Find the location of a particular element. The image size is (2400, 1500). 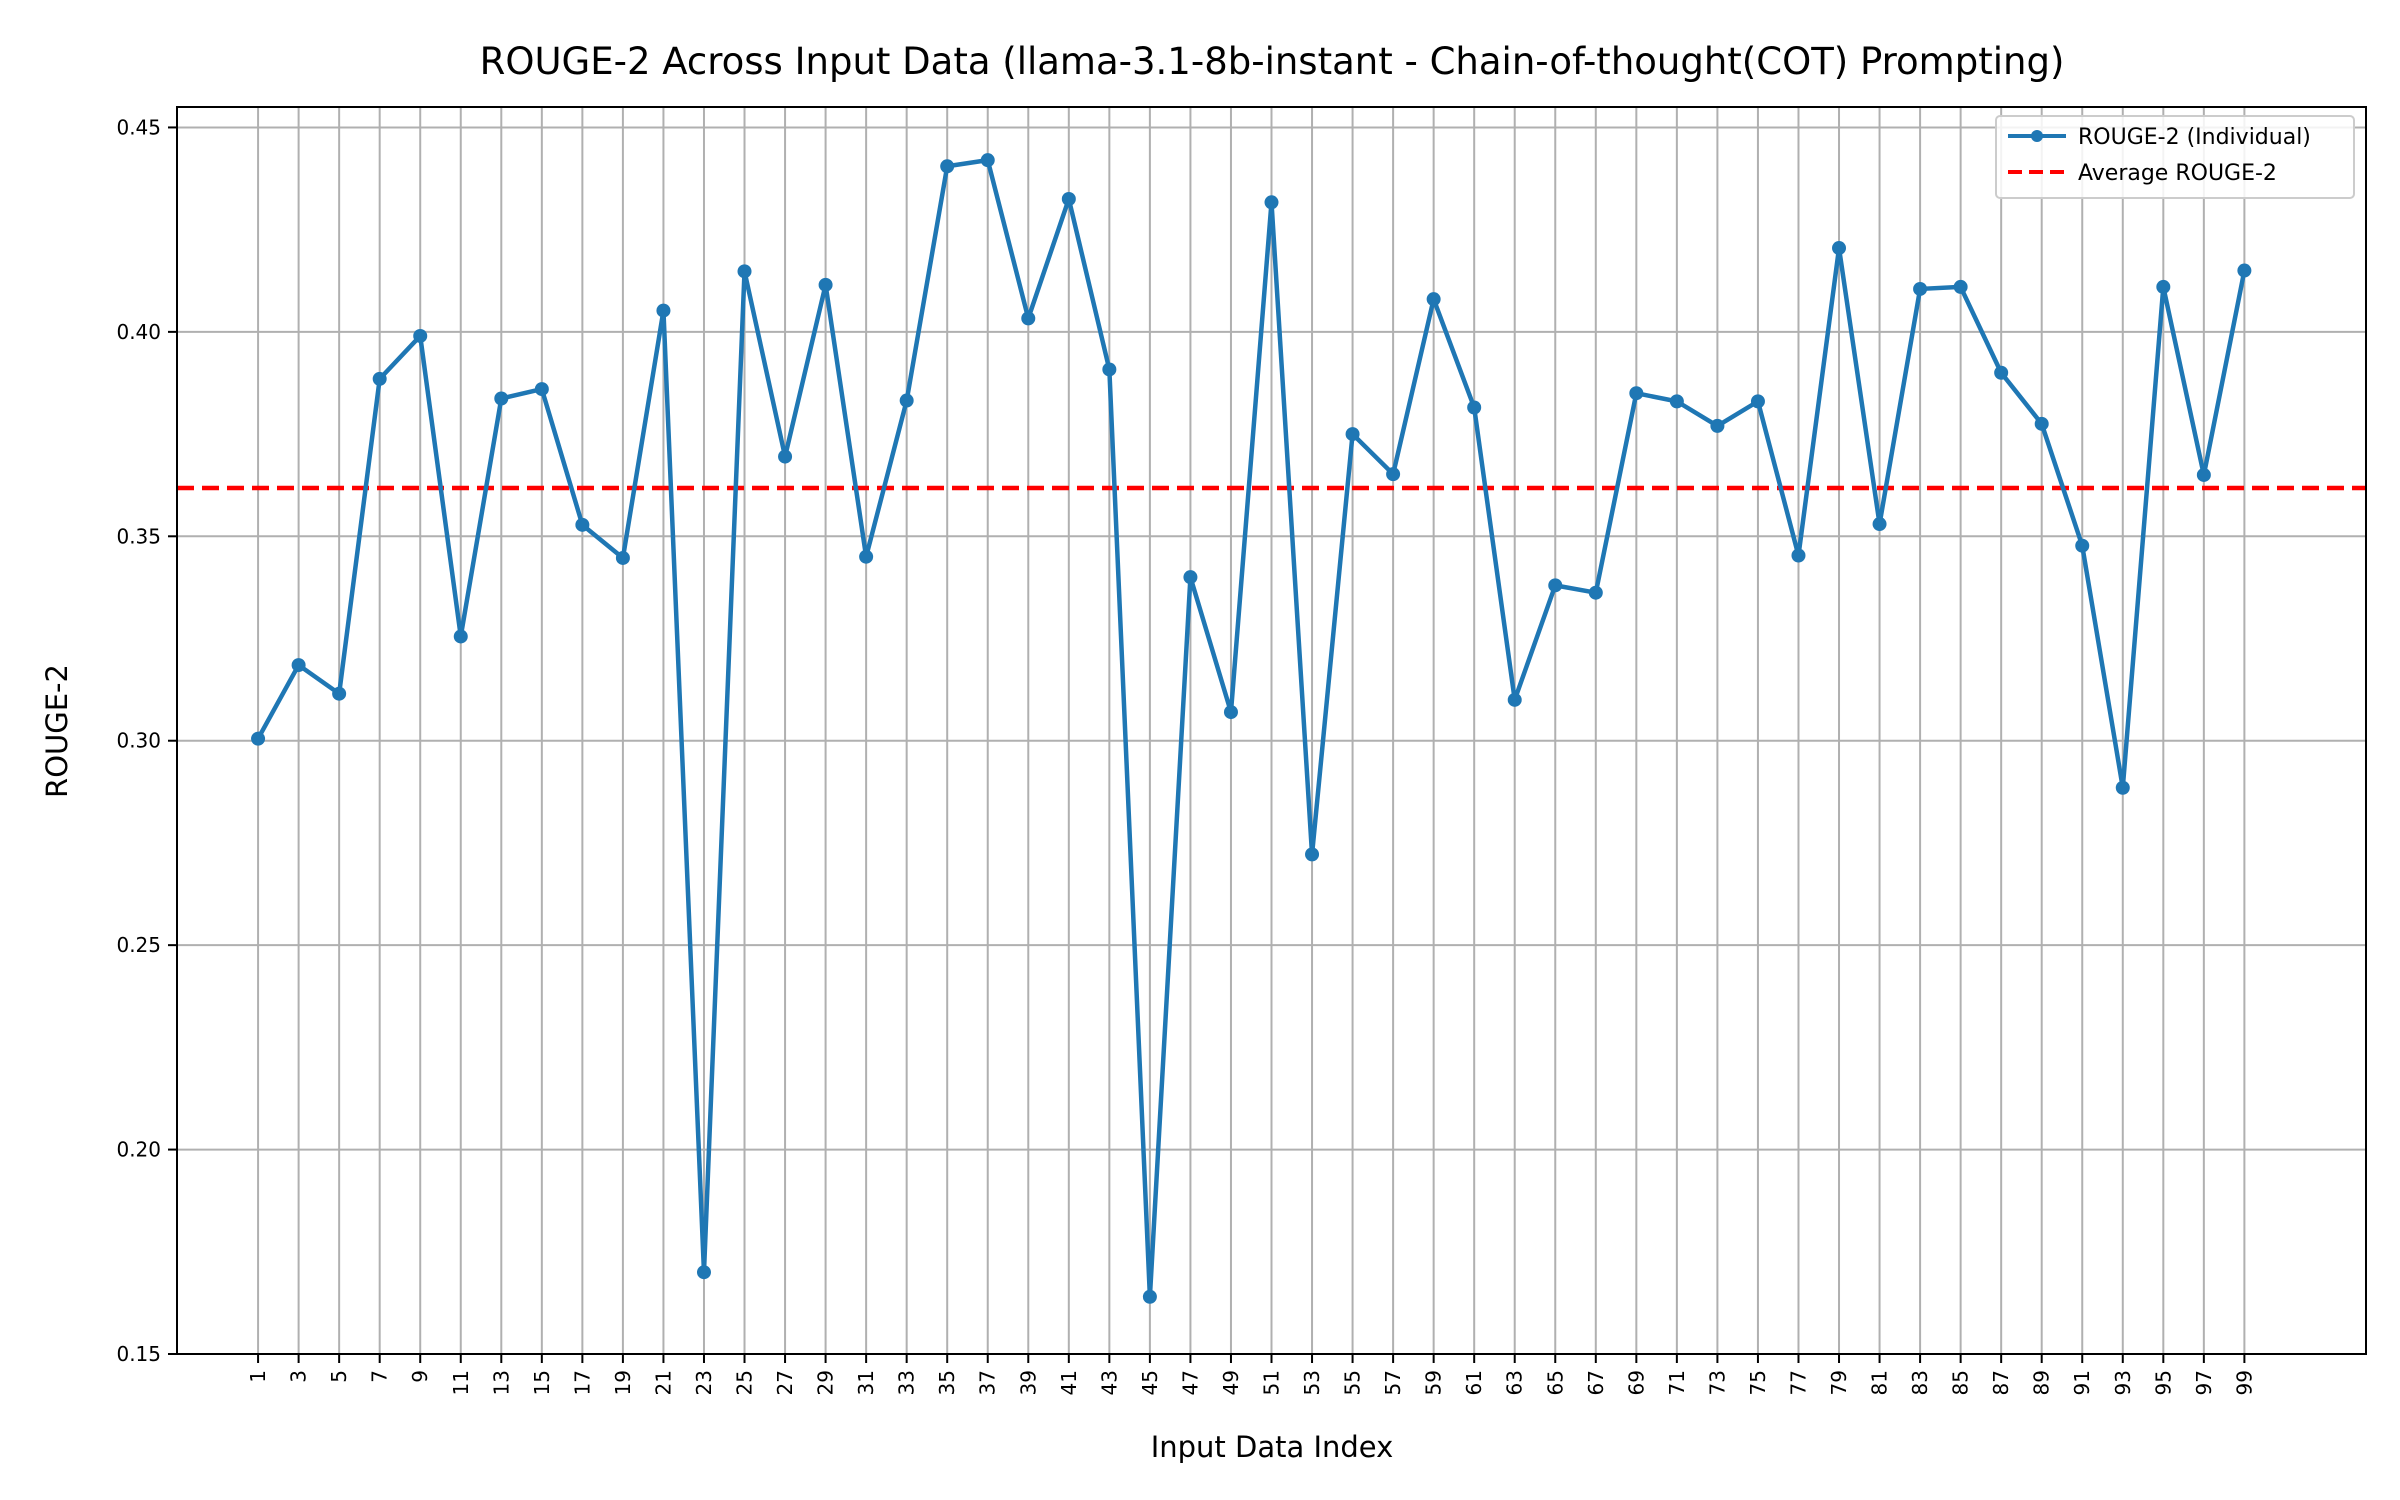

x-tick-label: 33 is located at coordinates (907, 1382).